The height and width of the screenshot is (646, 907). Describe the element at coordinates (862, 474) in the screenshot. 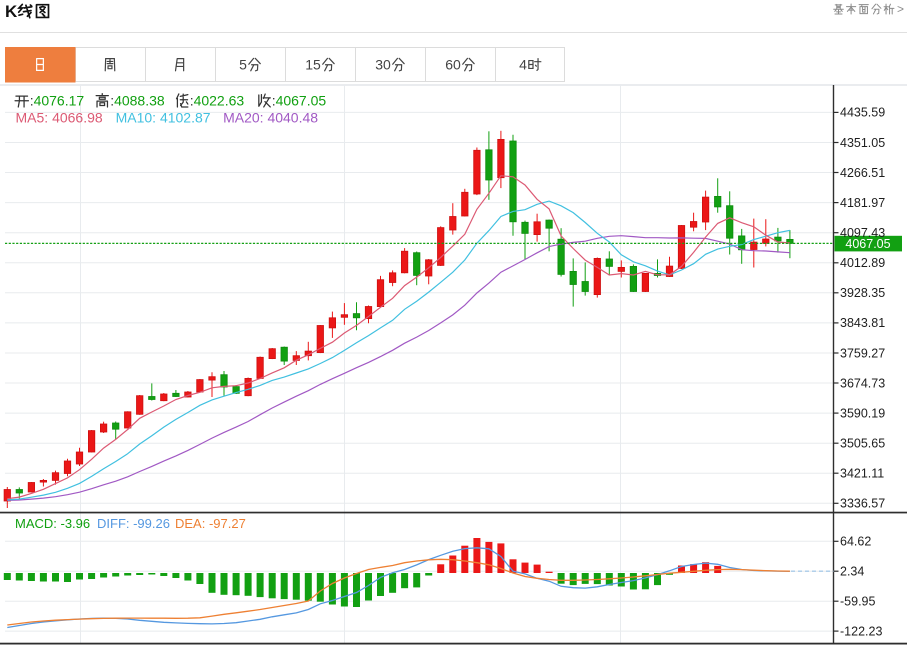

I see `svg-text: 3421.11` at that location.